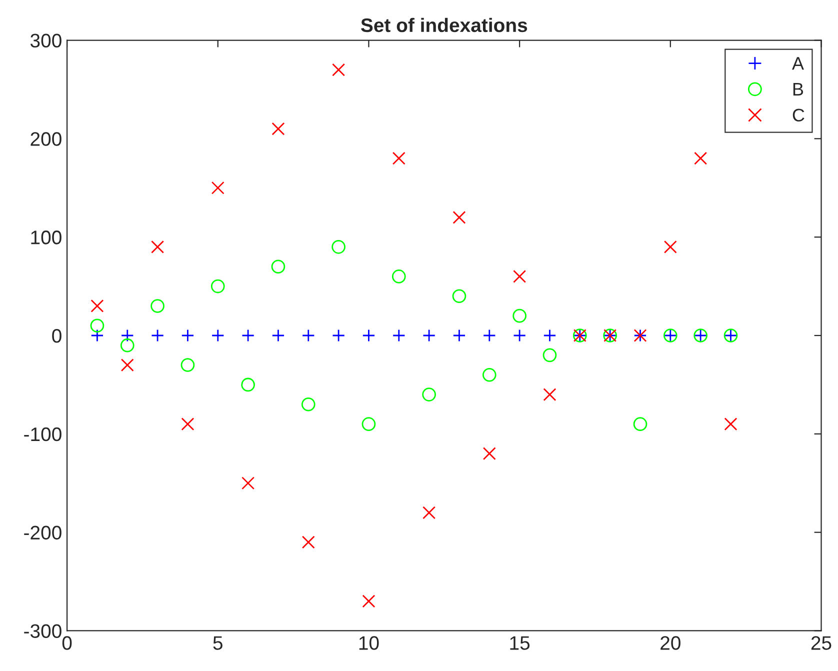 The width and height of the screenshot is (838, 671). I want to click on x-tick-label: 25, so click(821, 643).